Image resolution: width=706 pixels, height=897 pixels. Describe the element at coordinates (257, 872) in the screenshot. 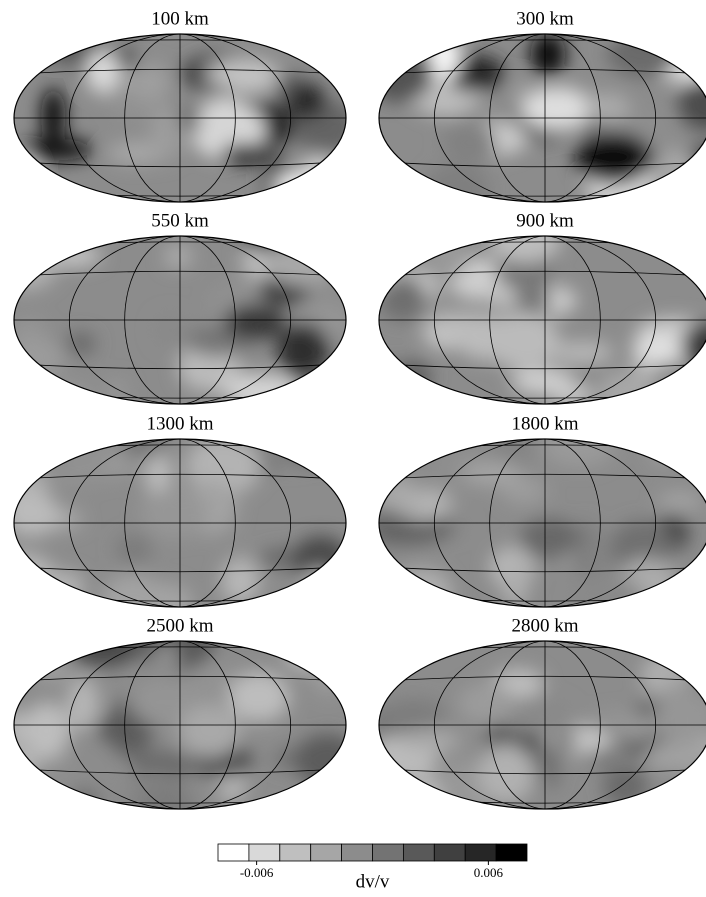

I see `colorbar-tick-label: -0.006` at that location.